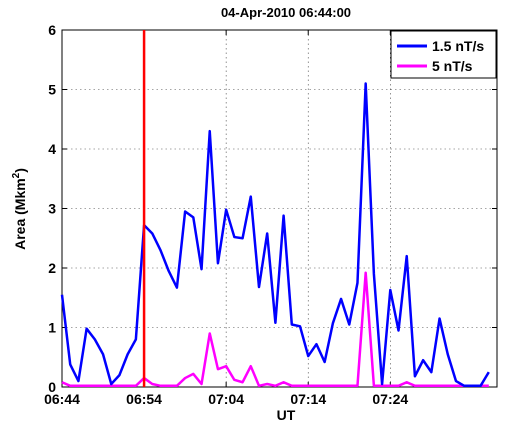 This screenshot has width=507, height=426. Describe the element at coordinates (452, 66) in the screenshot. I see `legend-label-series-2: 5 nT/s` at that location.